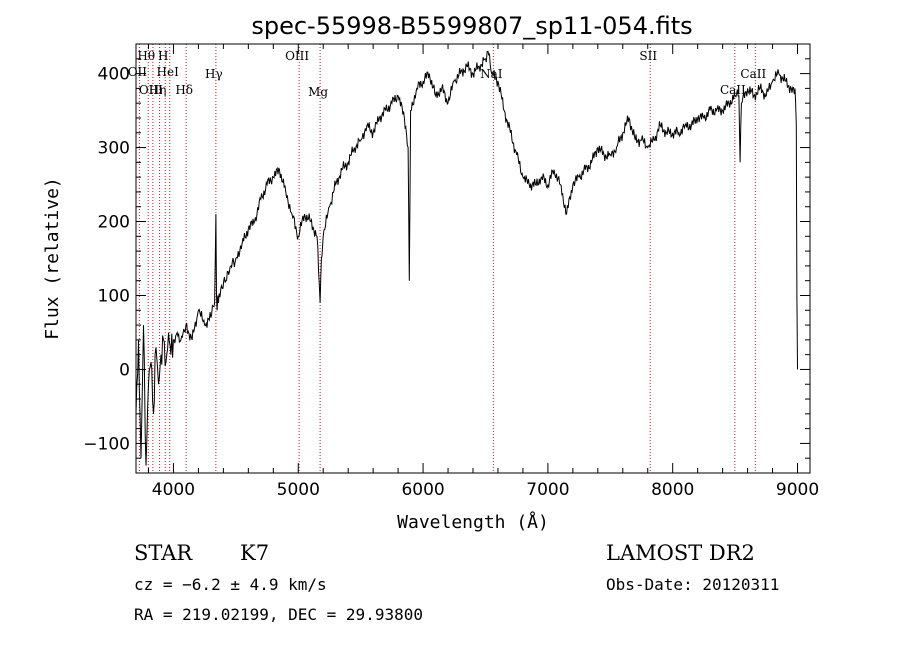 The image size is (900, 653). What do you see at coordinates (163, 56) in the screenshot?
I see `spectral-line-label: H` at bounding box center [163, 56].